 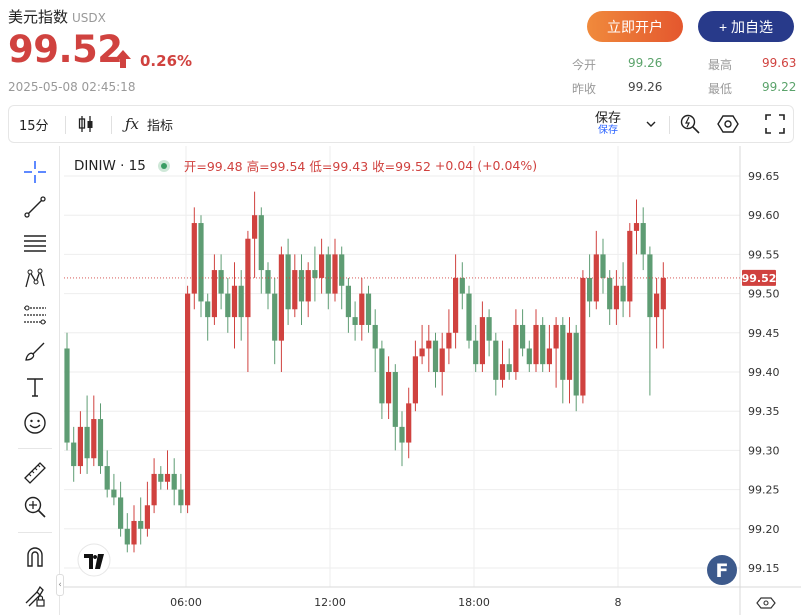 I want to click on lock-drawing-icon, so click(x=35, y=595).